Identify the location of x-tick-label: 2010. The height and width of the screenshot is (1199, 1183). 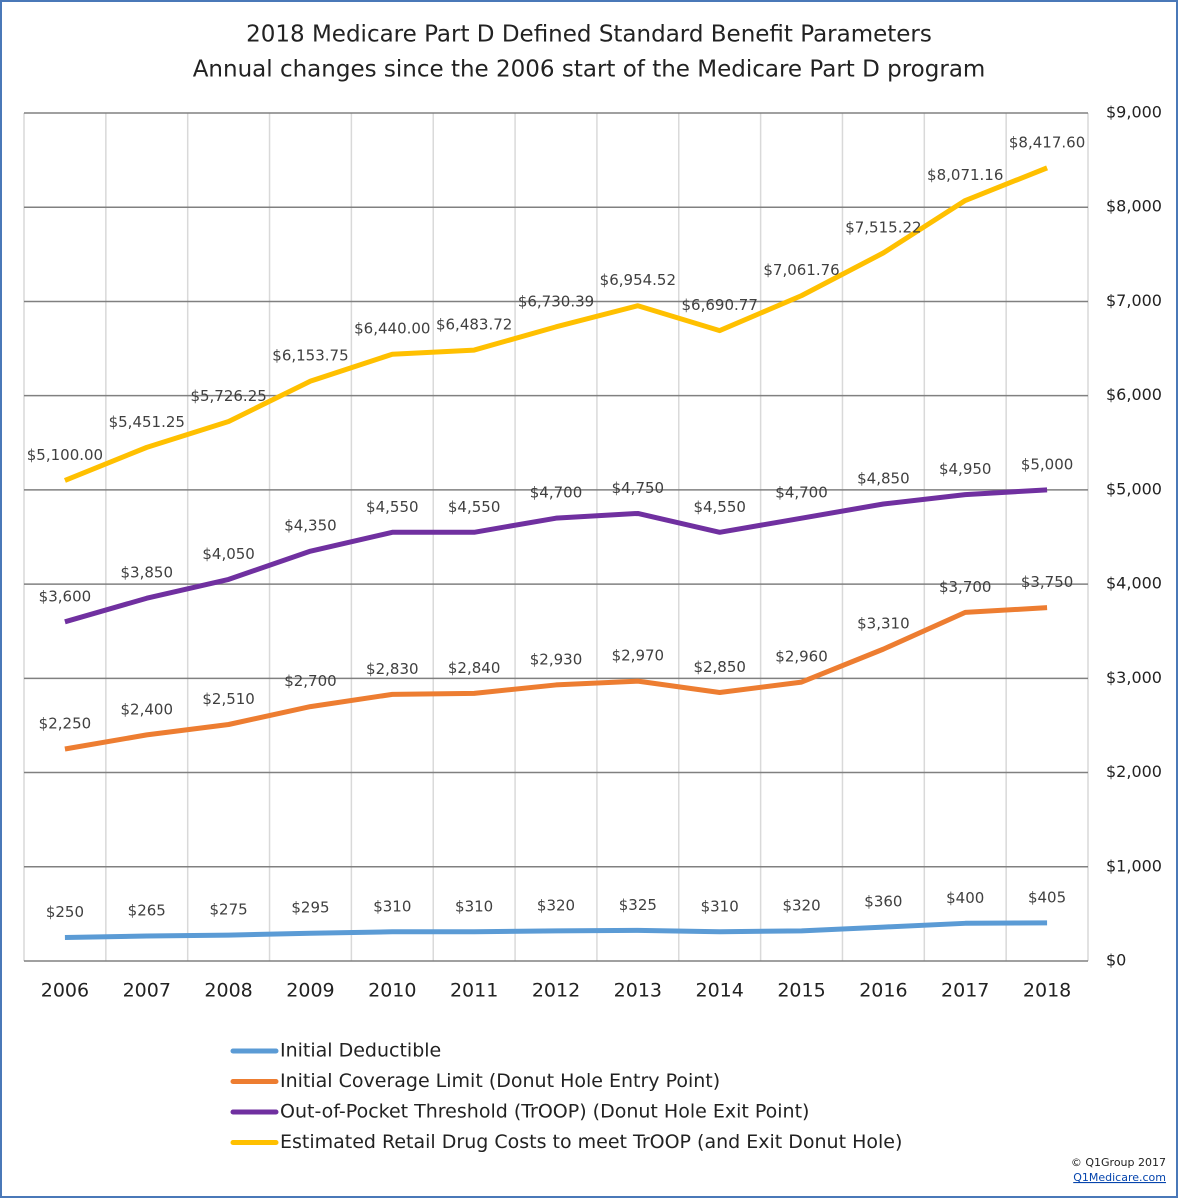
(392, 991).